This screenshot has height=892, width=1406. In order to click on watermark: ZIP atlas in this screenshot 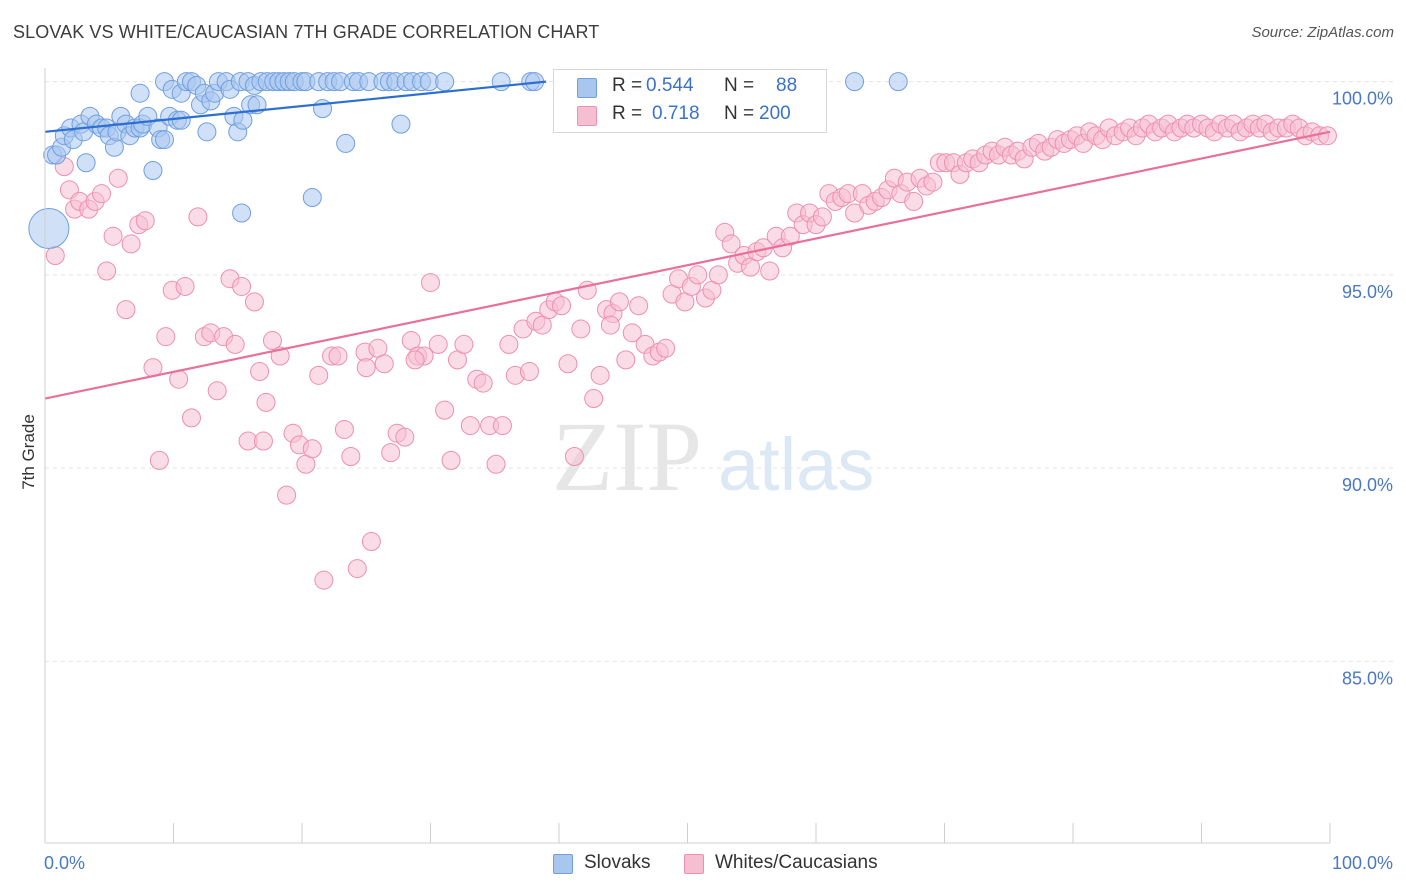, I will do `click(713, 456)`.